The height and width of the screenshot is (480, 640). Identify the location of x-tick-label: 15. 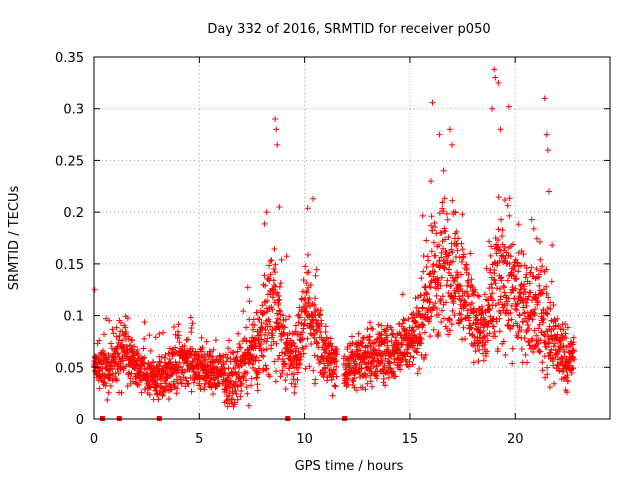
(410, 439).